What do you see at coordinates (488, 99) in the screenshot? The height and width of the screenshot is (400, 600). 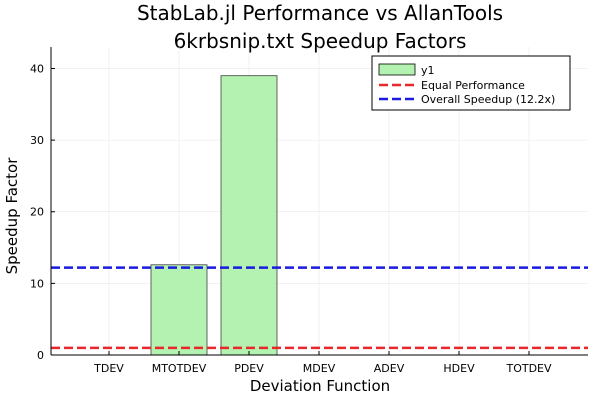 I see `legend-label-overall: Overall Speedup (12.2x)` at bounding box center [488, 99].